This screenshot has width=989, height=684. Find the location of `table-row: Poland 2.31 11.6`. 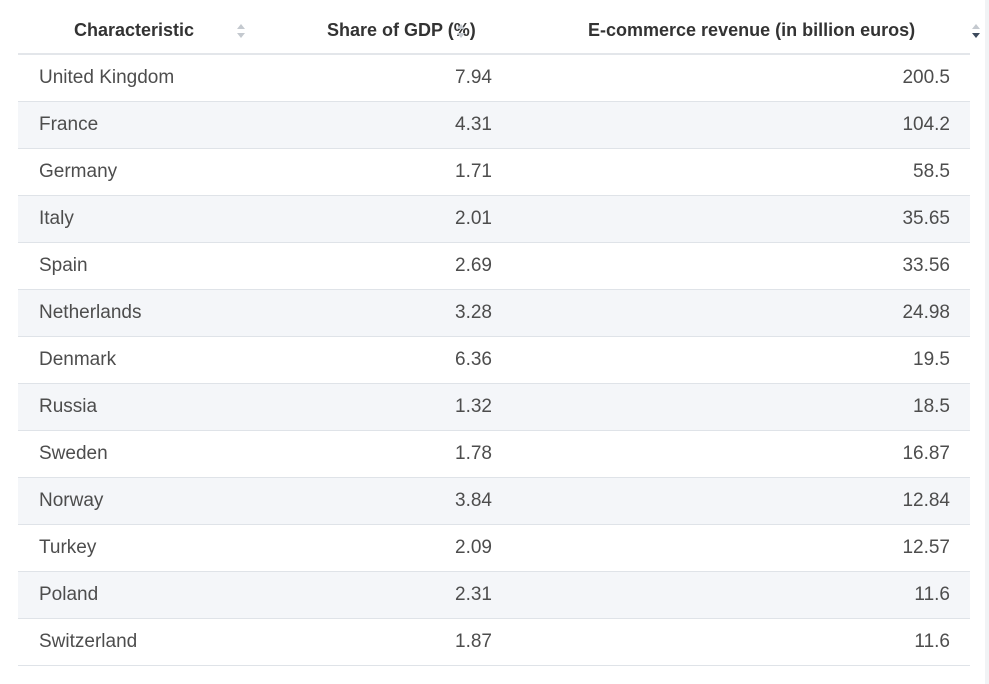

table-row: Poland 2.31 11.6 is located at coordinates (494, 595).